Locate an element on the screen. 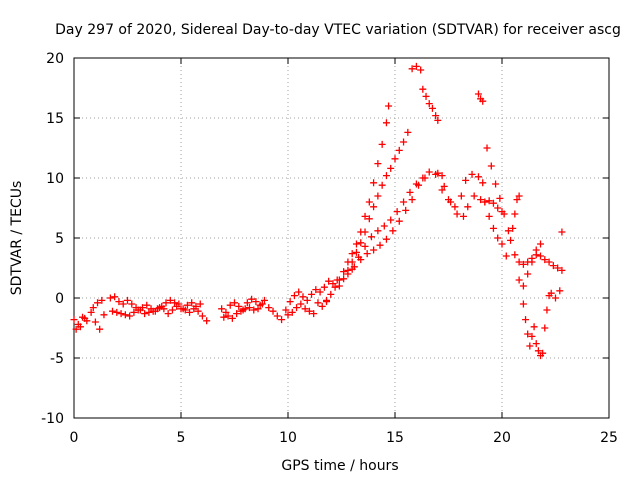  y-axis-label: SDTVAR / TECUs is located at coordinates (17, 238).